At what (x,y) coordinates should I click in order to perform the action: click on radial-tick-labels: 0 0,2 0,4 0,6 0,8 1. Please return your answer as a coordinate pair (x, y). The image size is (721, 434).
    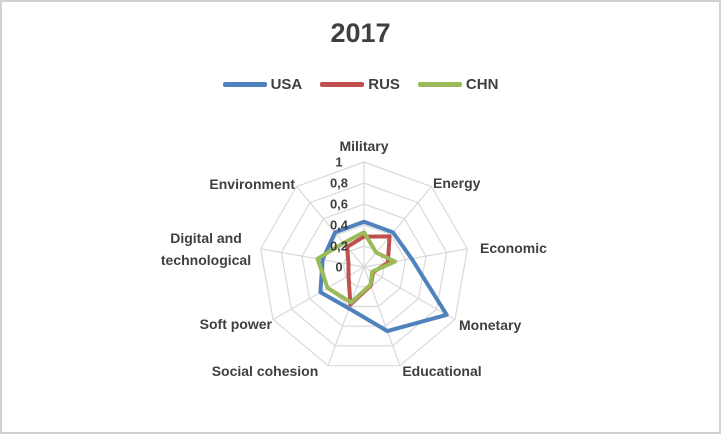
    Looking at the image, I should click on (339, 215).